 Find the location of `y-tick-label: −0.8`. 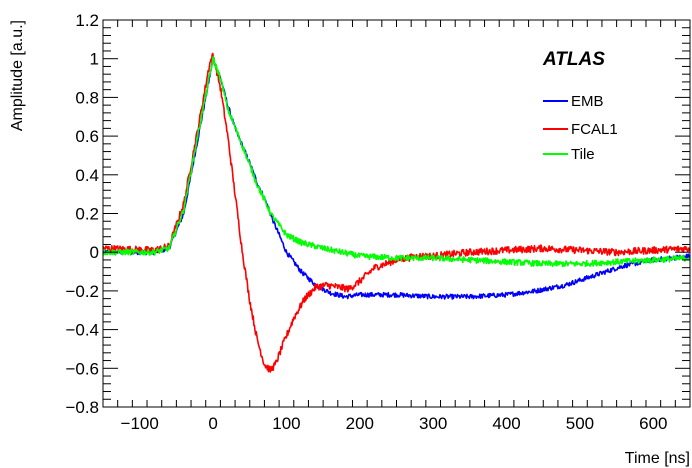

y-tick-label: −0.8 is located at coordinates (82, 407).